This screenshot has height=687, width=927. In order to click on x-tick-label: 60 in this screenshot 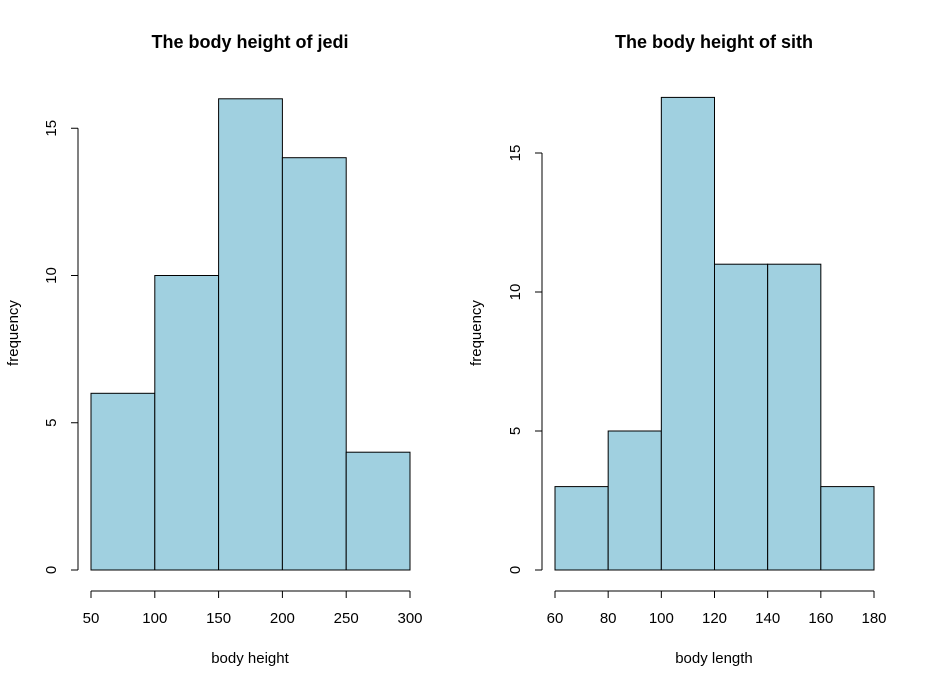, I will do `click(555, 618)`.